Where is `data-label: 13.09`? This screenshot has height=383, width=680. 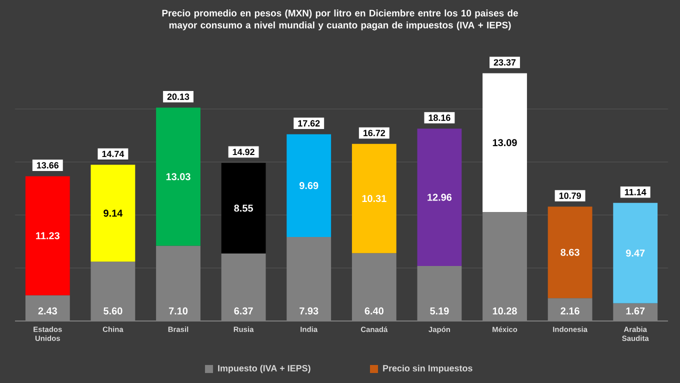
data-label: 13.09 is located at coordinates (504, 142).